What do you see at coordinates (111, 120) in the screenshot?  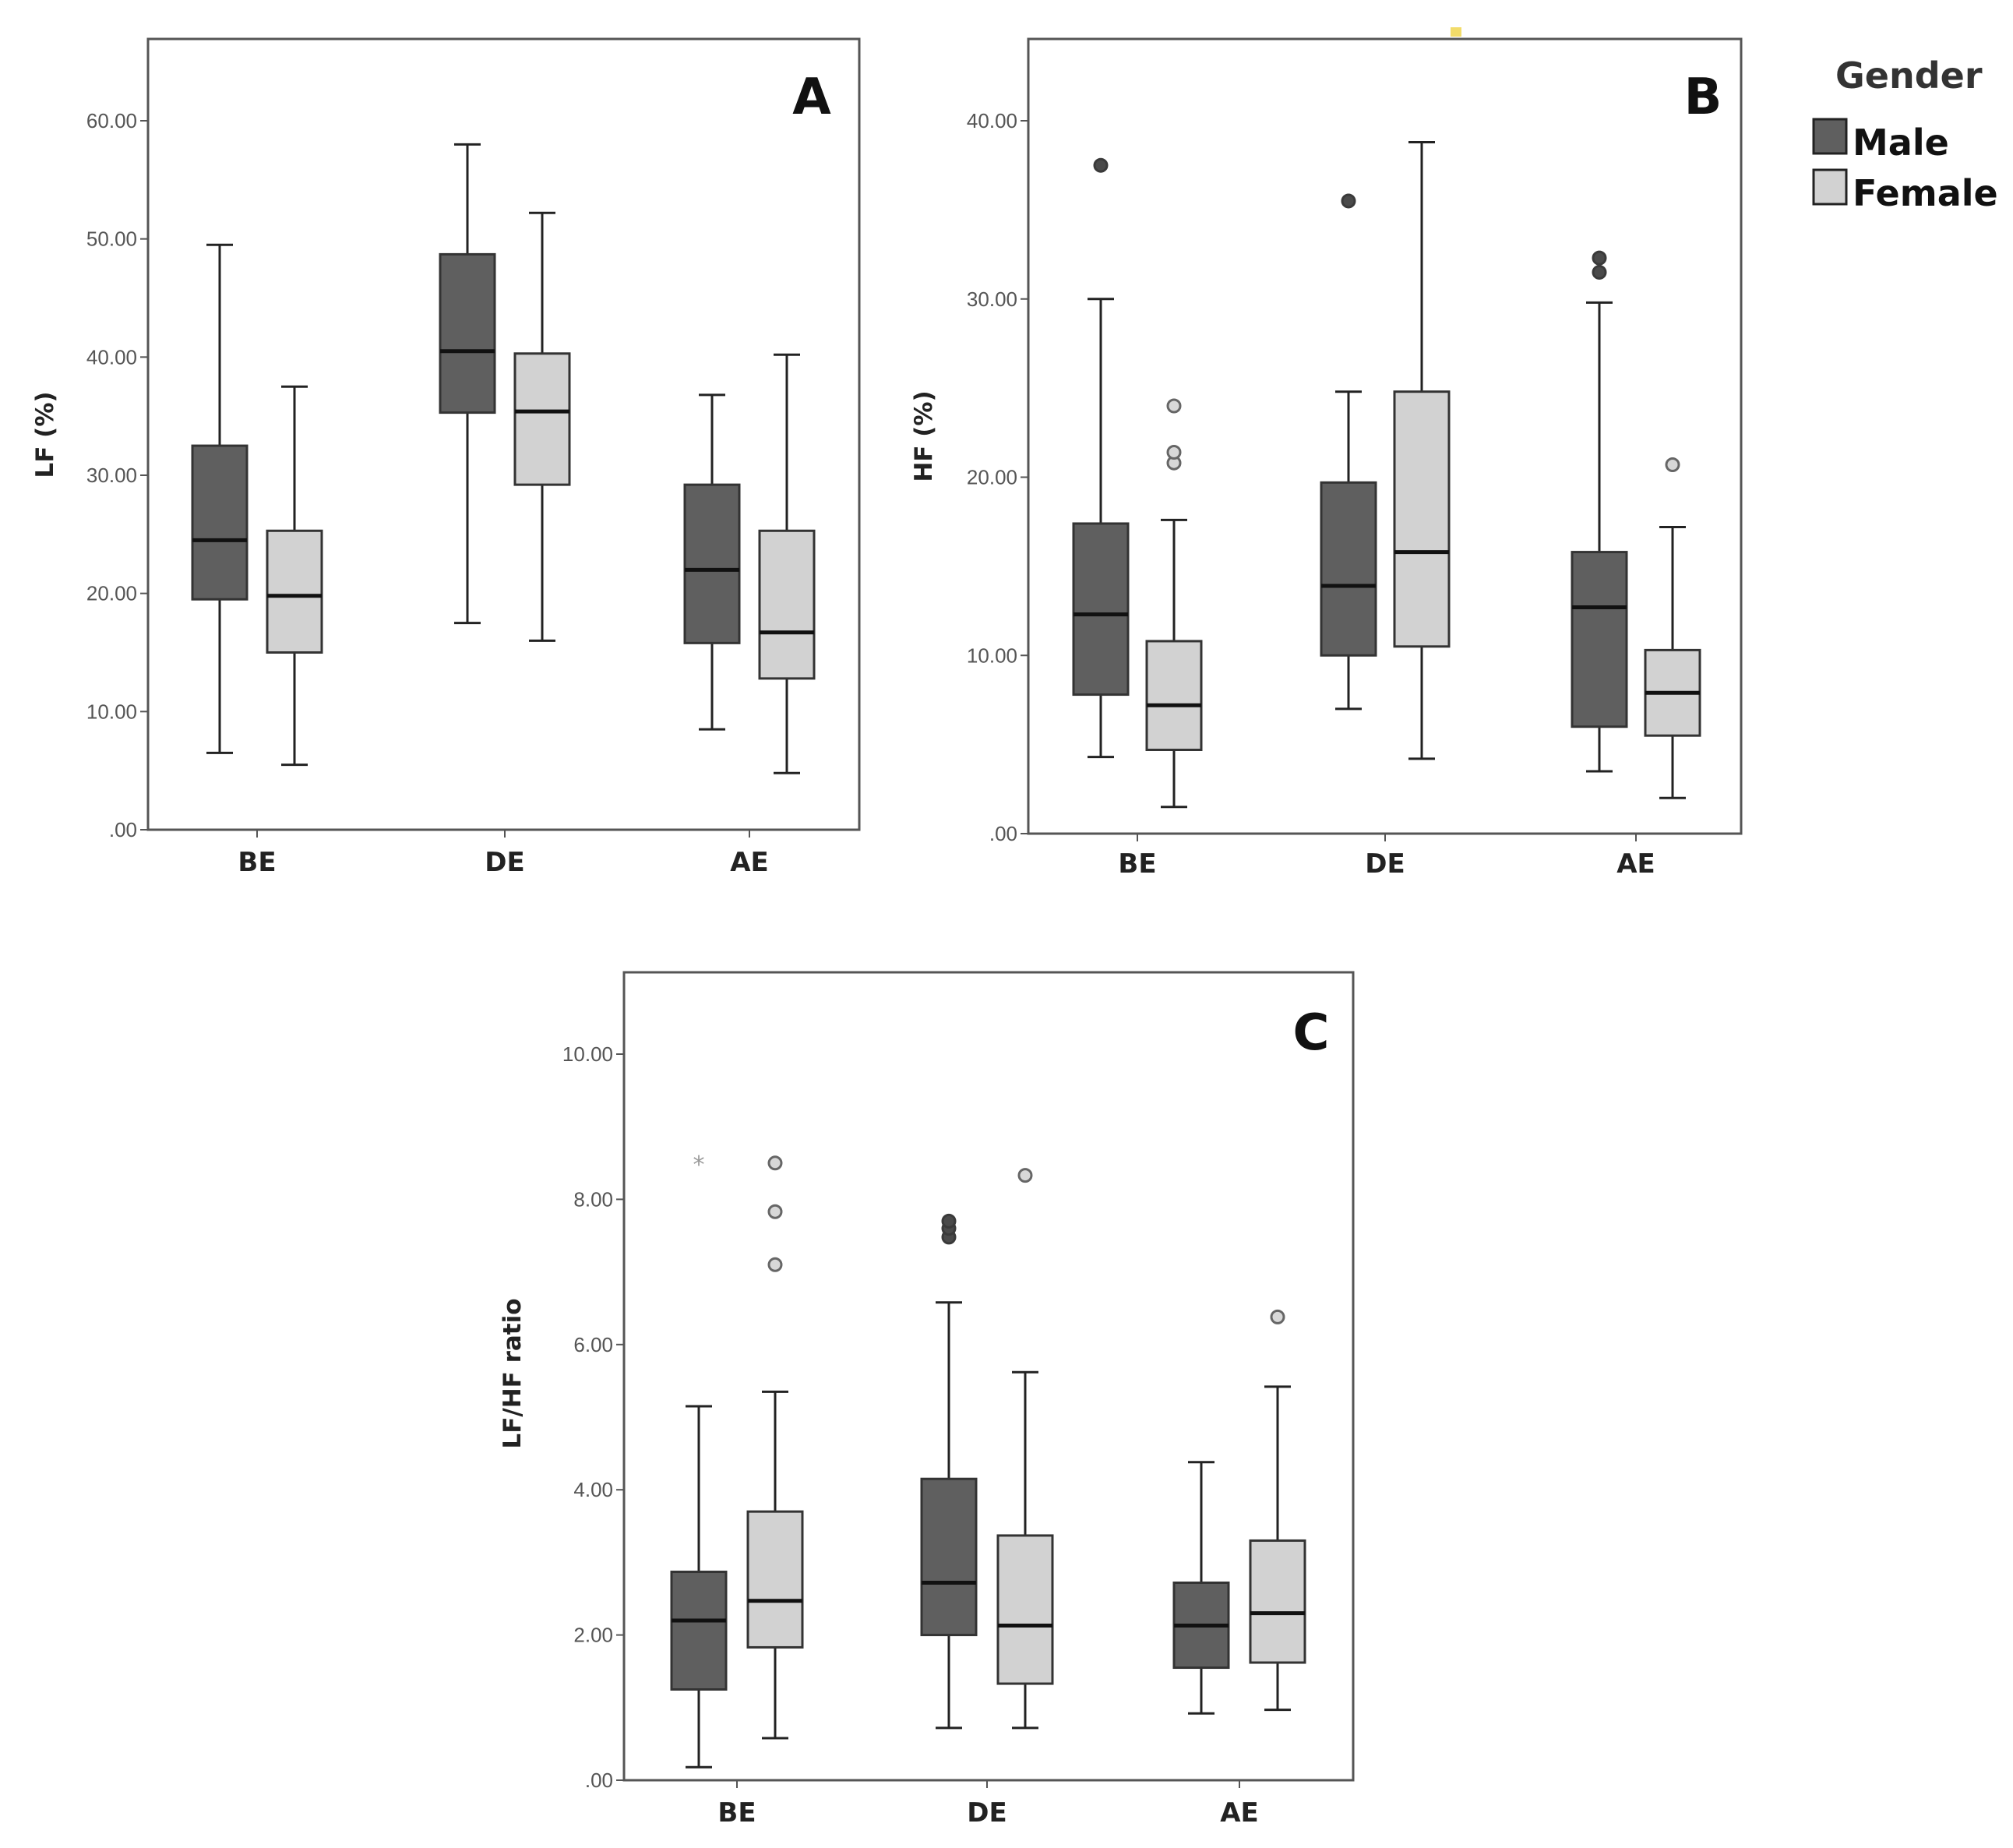 I see `y-tick-label: 60.00` at bounding box center [111, 120].